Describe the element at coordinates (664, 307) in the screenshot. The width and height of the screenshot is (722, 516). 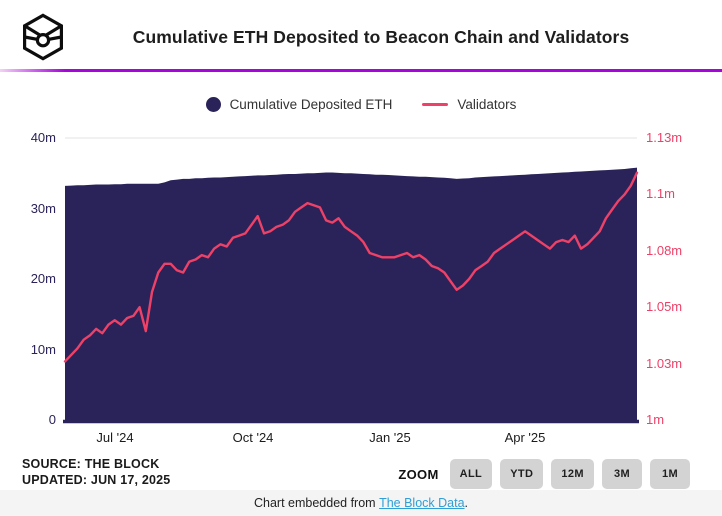
I see `right-axis-tick: 1.05m` at that location.